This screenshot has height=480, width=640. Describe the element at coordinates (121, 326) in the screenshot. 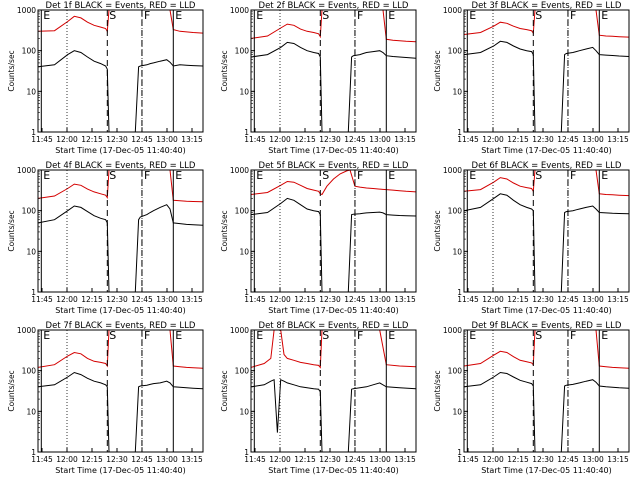

I see `chart-title: Det 7f BLACK = Events, RED = LLD` at that location.